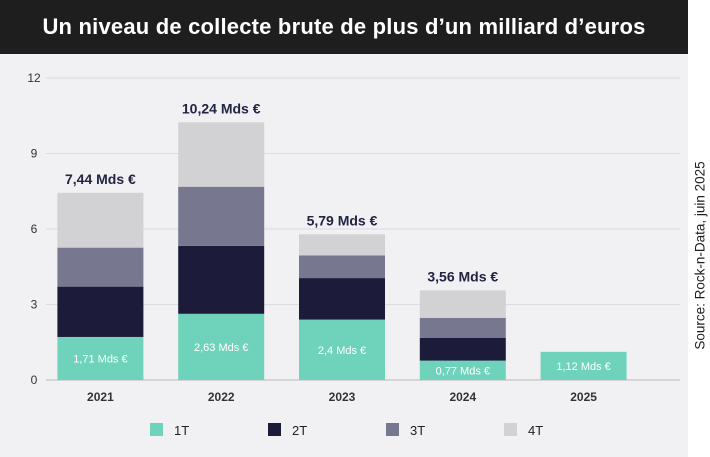 This screenshot has height=457, width=710. I want to click on legend-label: 3T, so click(417, 430).